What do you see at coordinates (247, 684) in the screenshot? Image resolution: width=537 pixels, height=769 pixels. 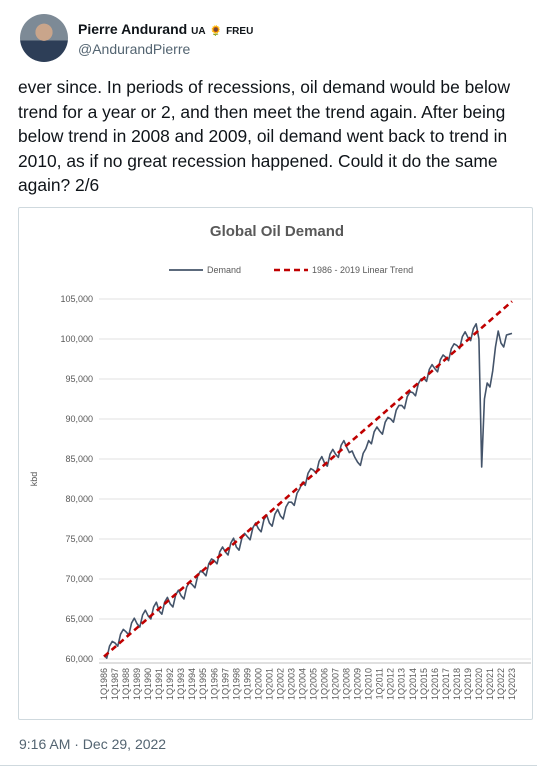 I see `x-tick-label: 1Q1999` at bounding box center [247, 684].